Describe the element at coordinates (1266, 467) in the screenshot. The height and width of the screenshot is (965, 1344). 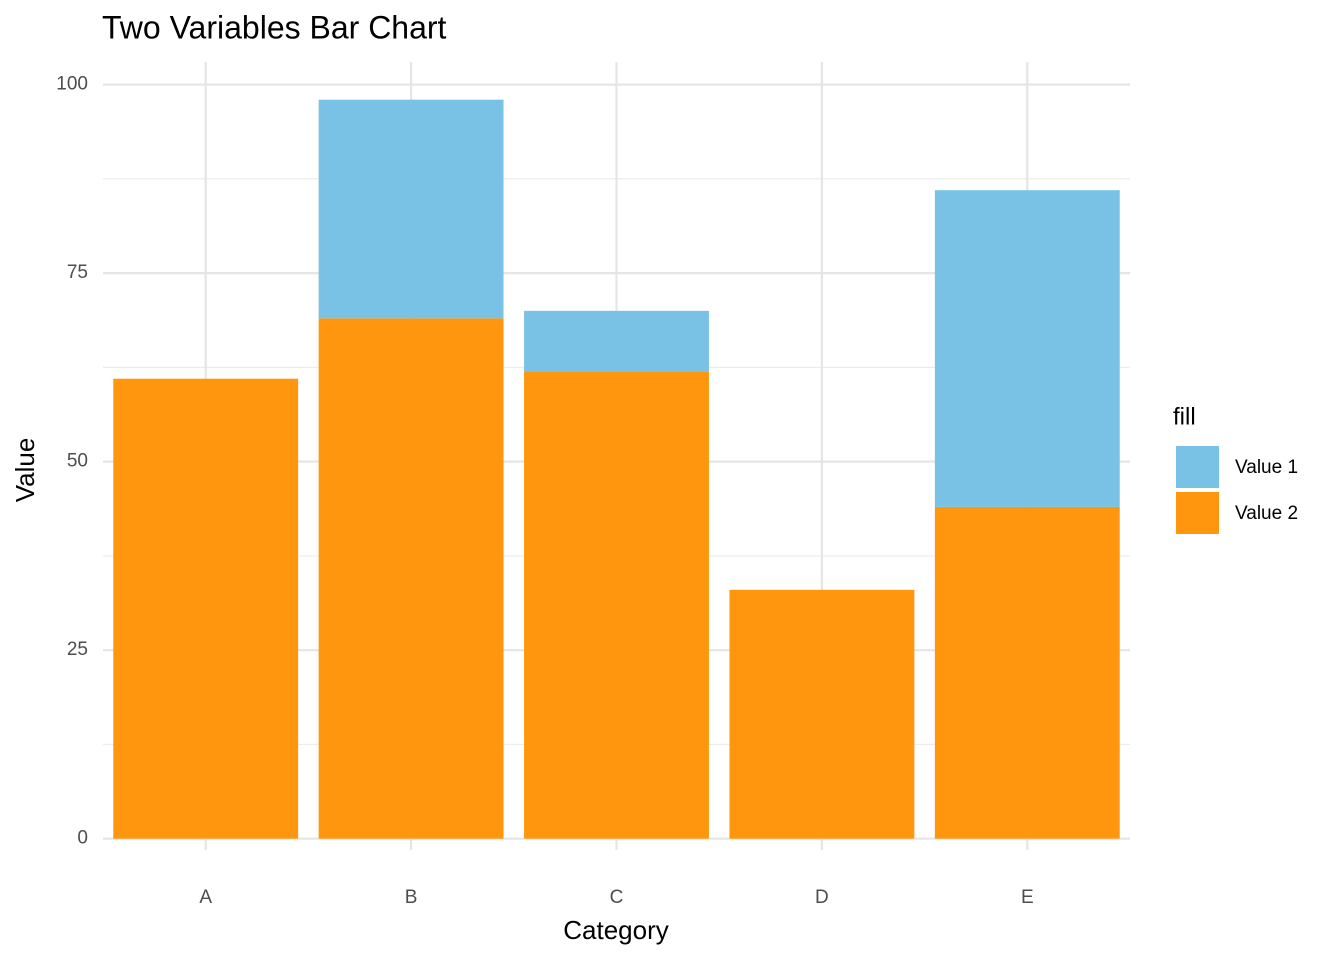
I see `legend-label: Value 1` at that location.